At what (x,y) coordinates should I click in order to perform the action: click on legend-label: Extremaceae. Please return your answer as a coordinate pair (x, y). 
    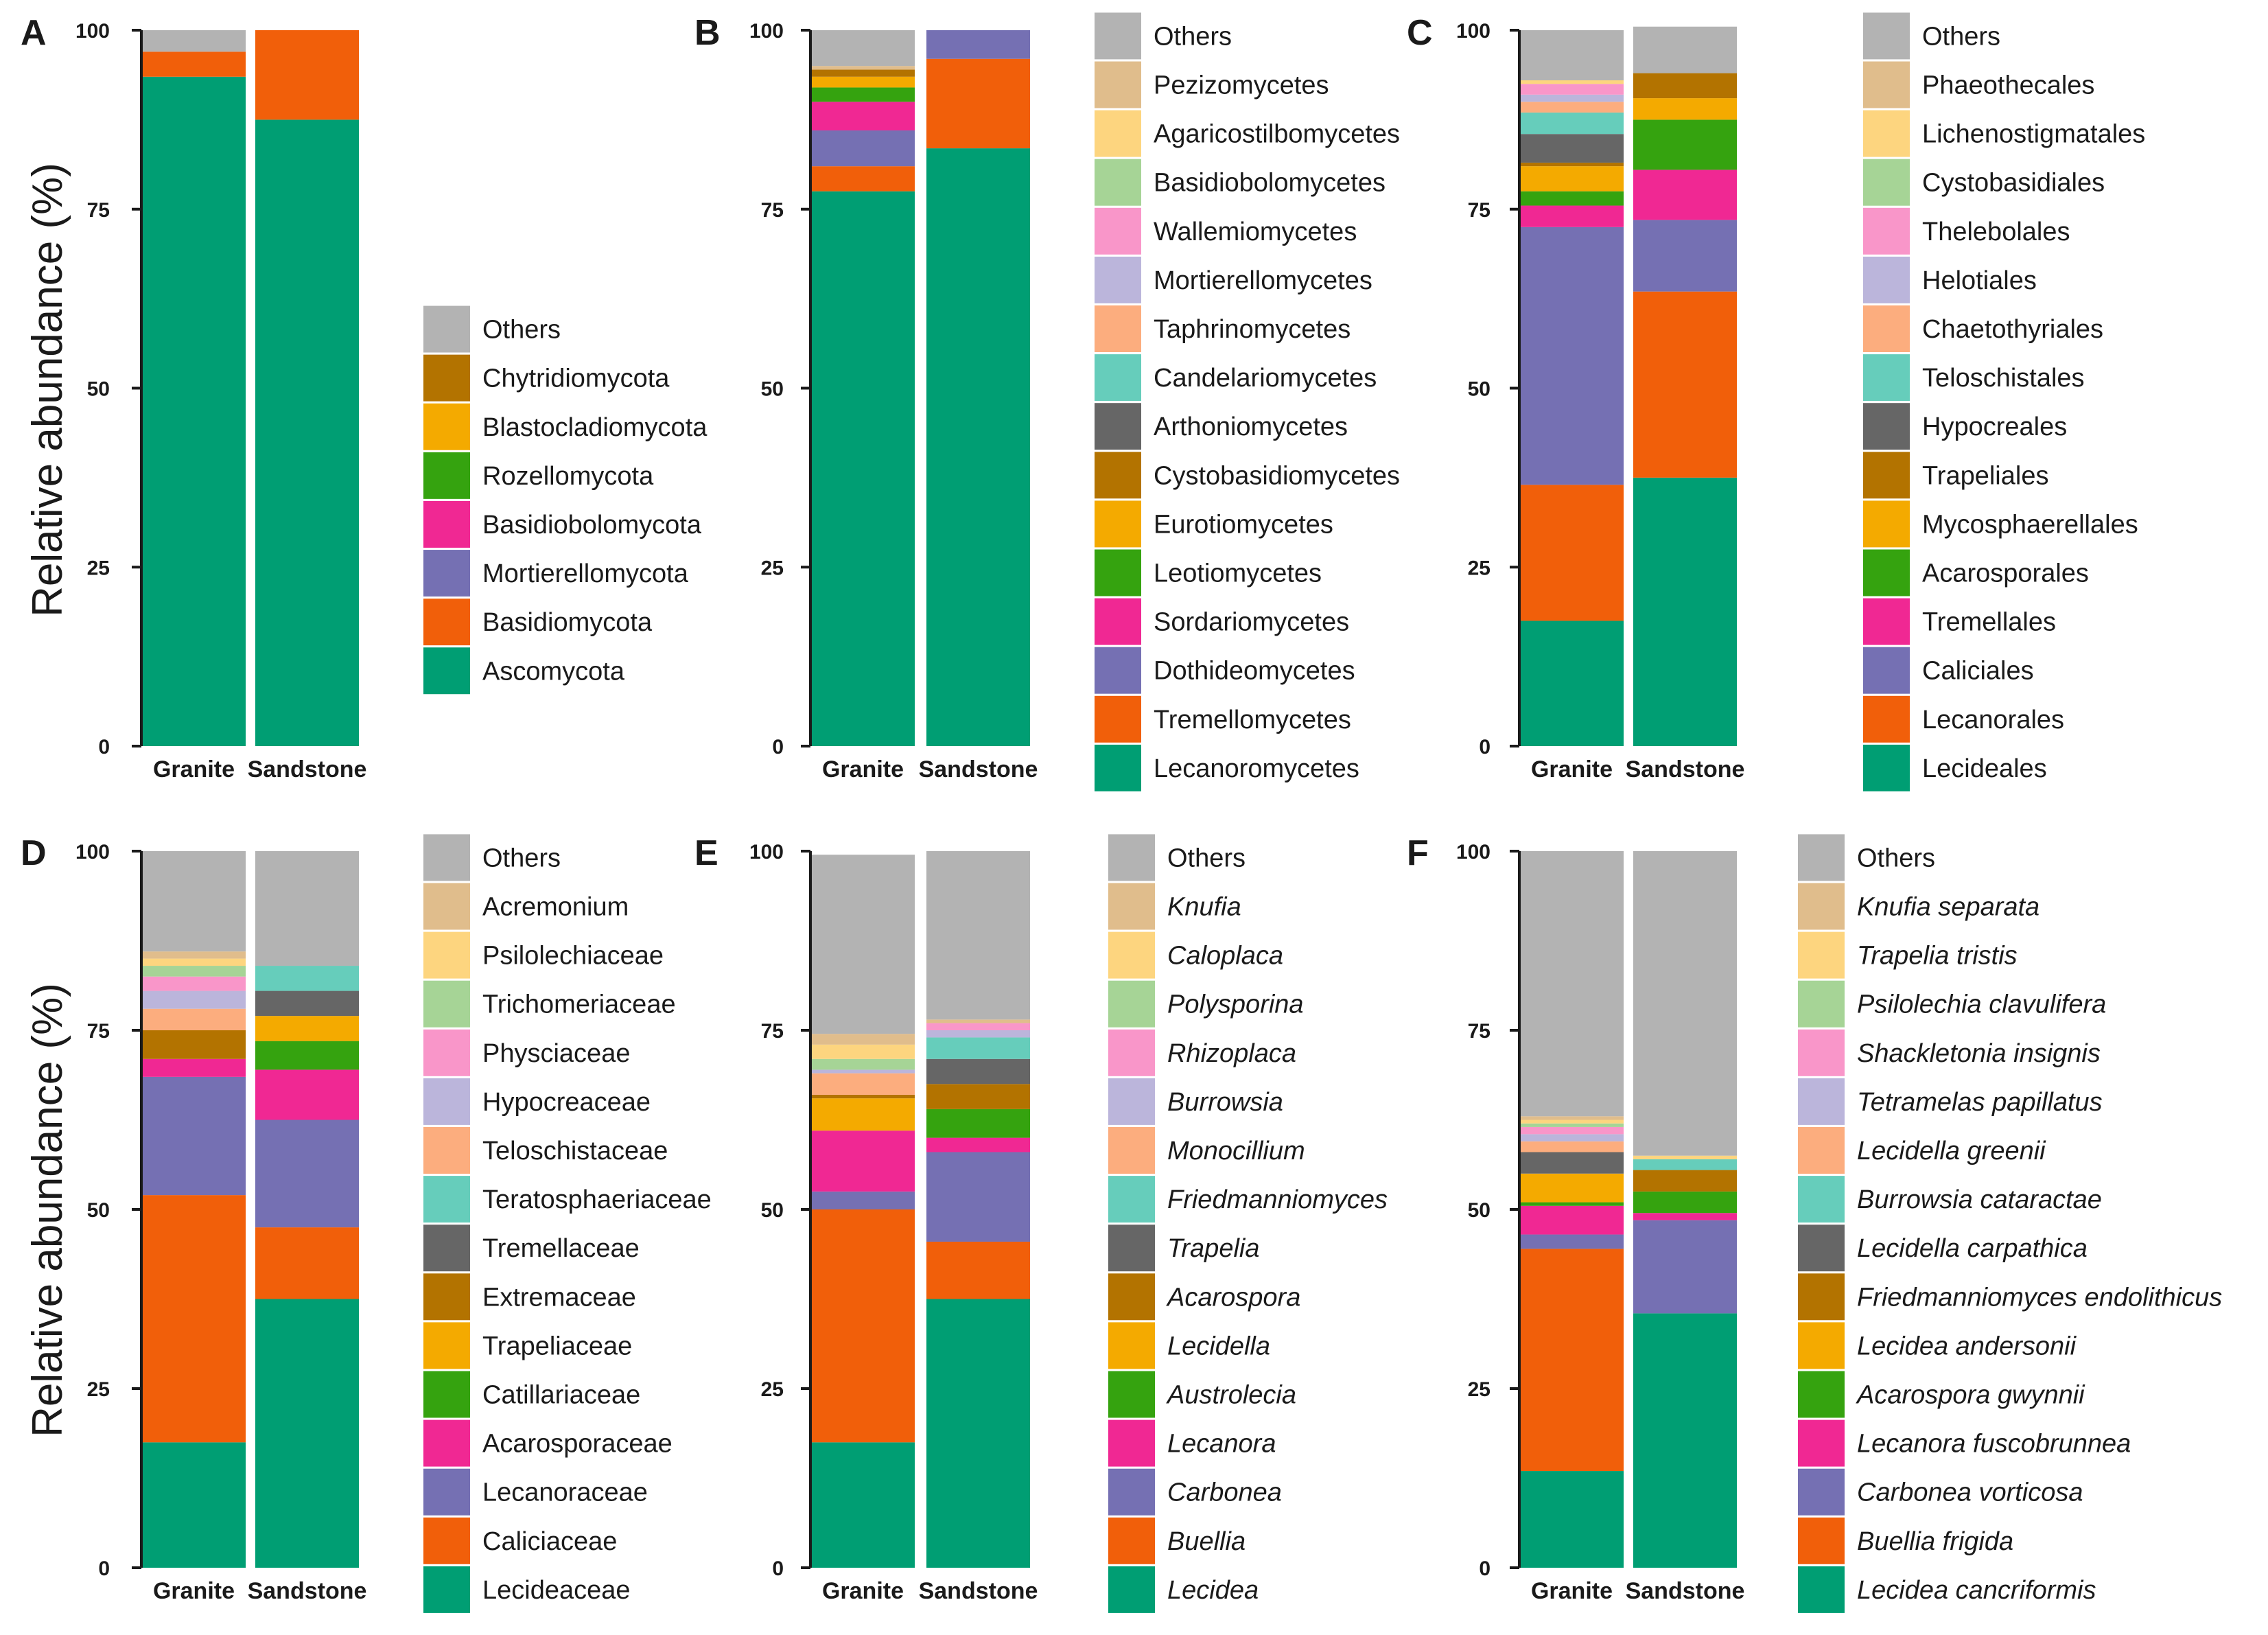
    Looking at the image, I should click on (559, 1297).